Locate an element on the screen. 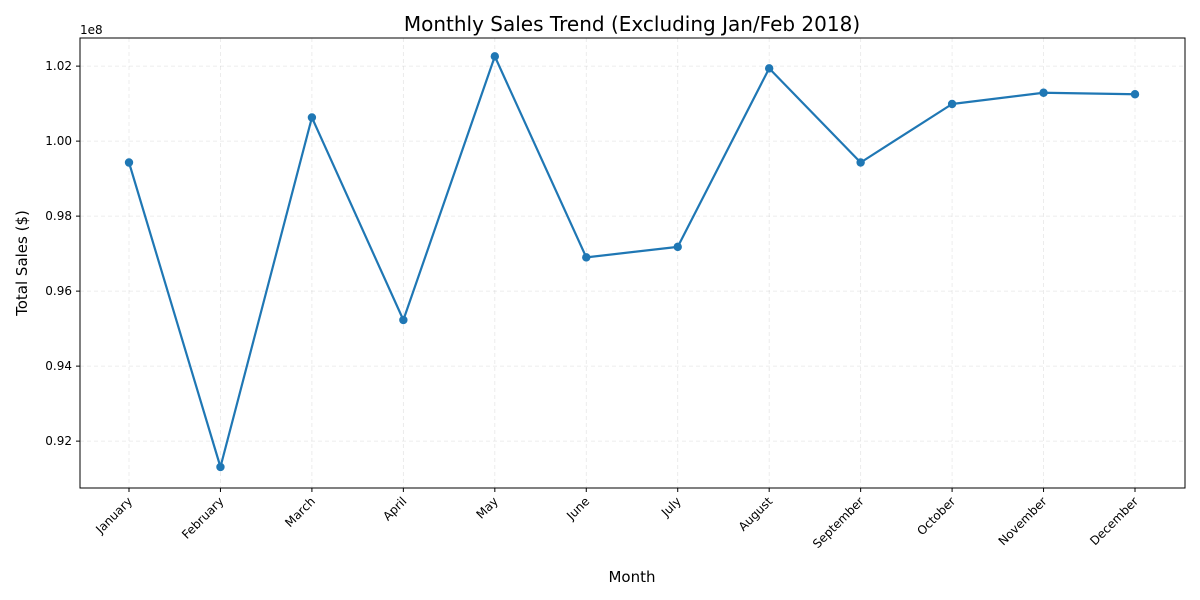 The height and width of the screenshot is (600, 1200). y-tick-label: 0.96 is located at coordinates (58, 291).